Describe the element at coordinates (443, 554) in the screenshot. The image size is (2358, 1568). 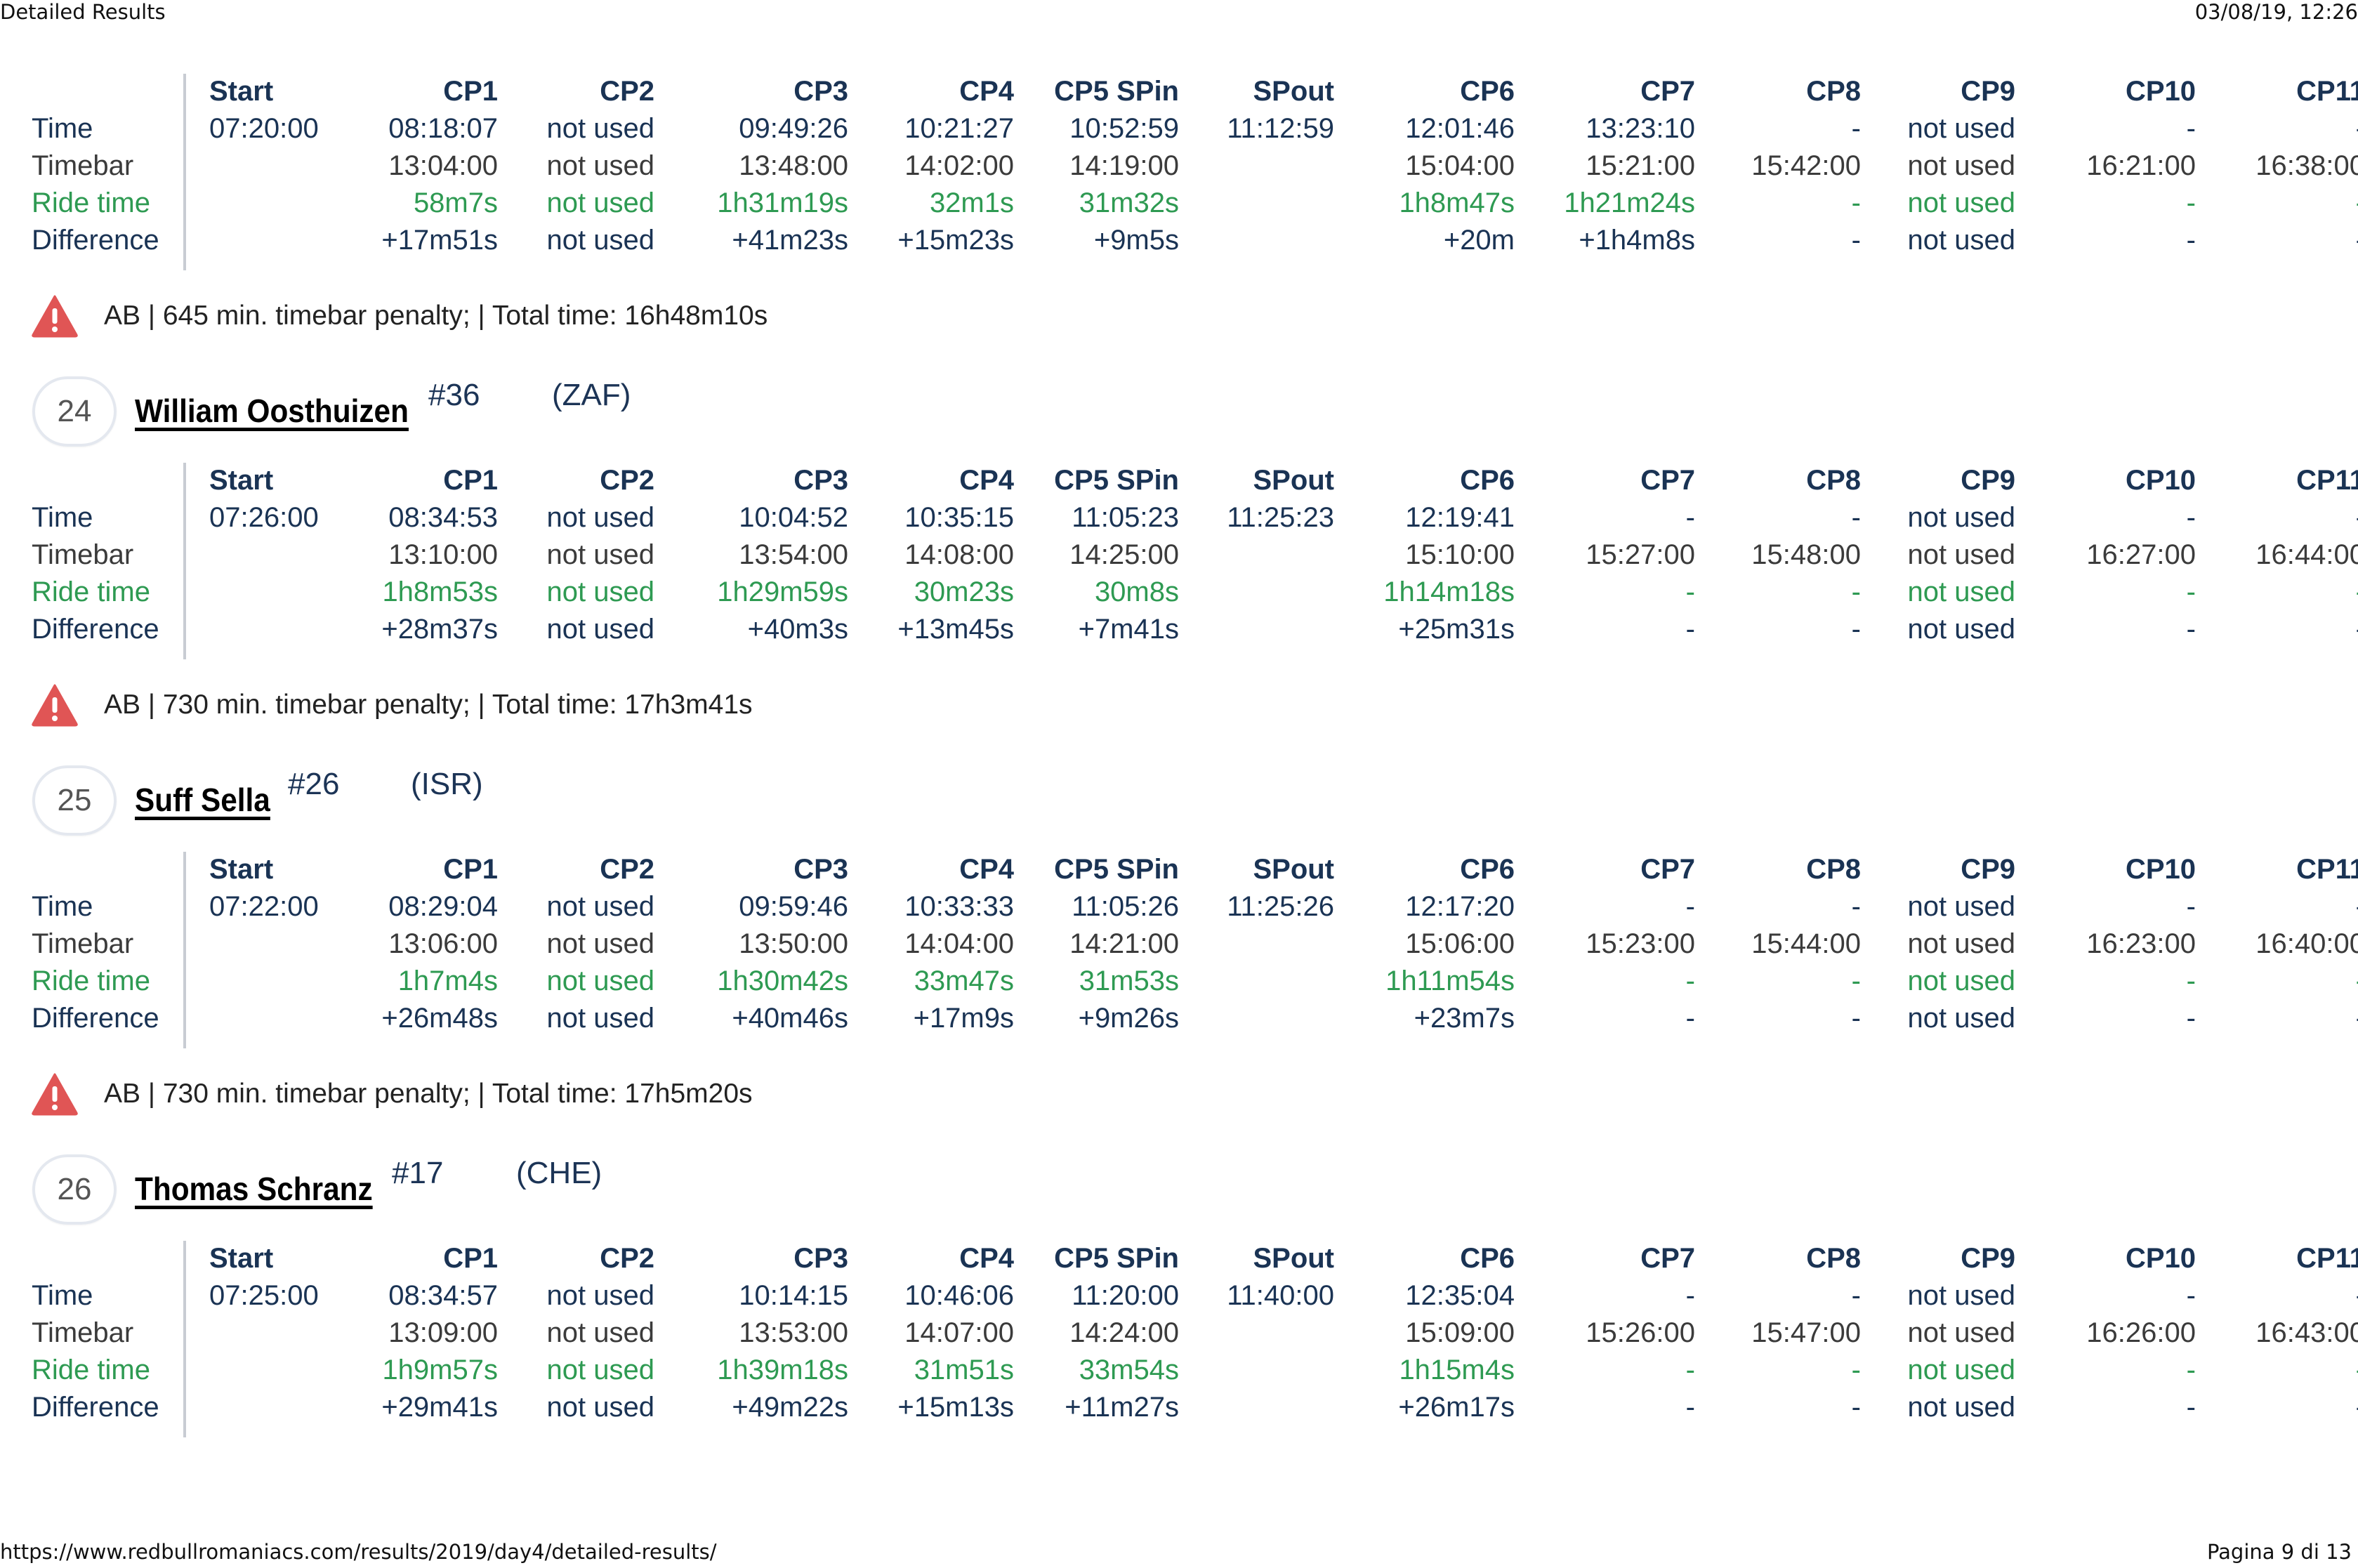
I see `result-cell: 13:10:00` at that location.